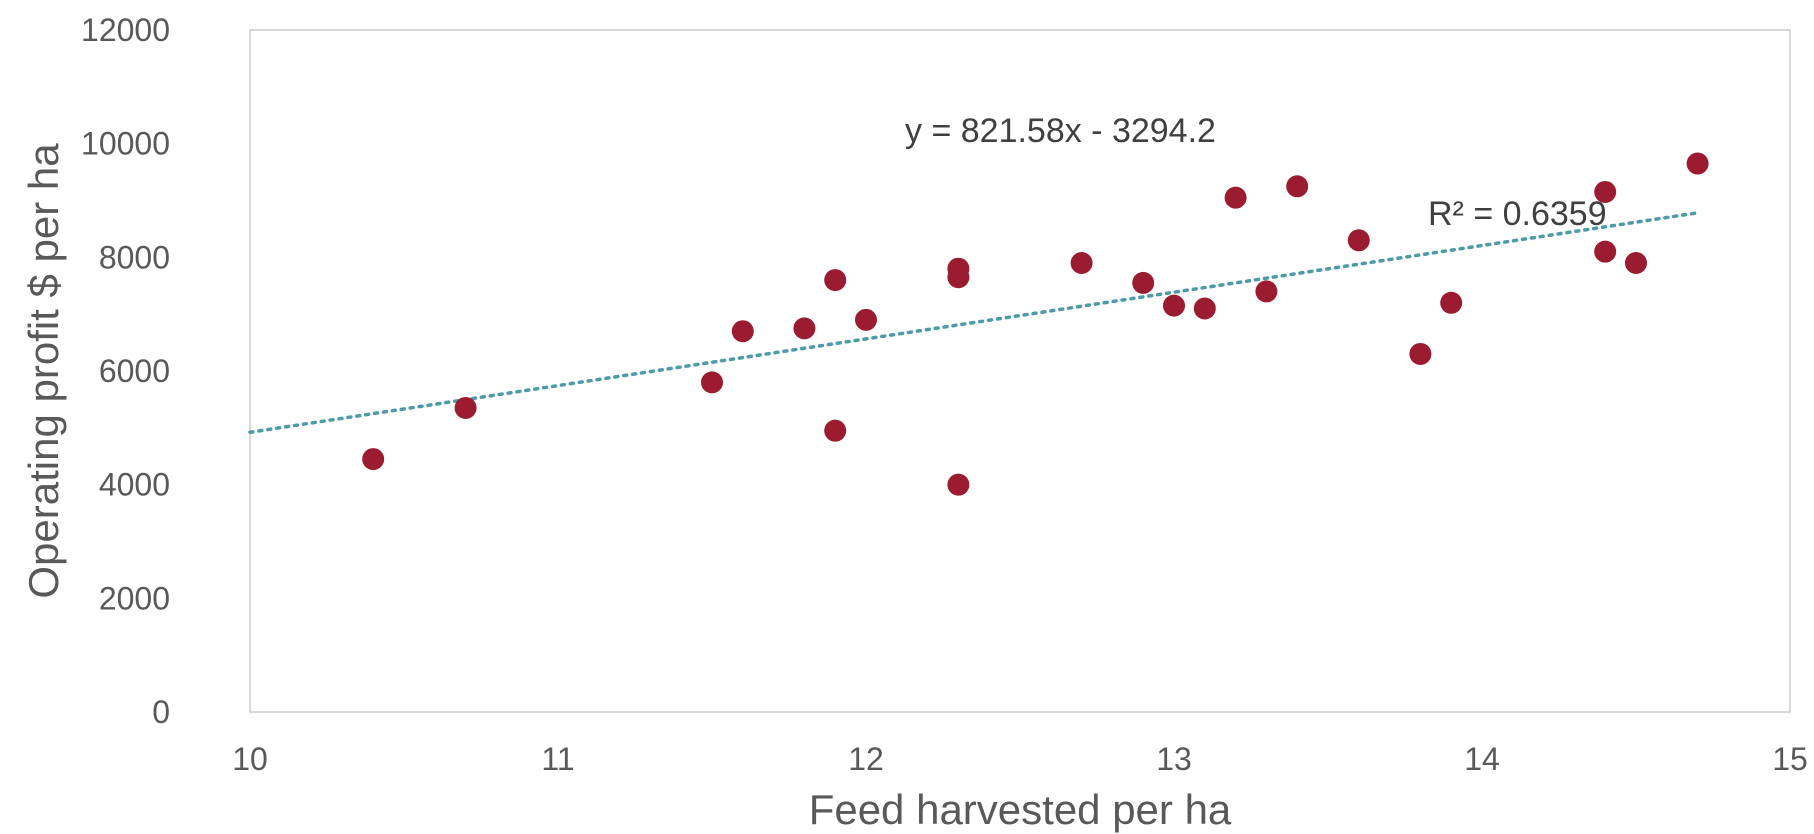 Image resolution: width=1814 pixels, height=834 pixels. What do you see at coordinates (134, 257) in the screenshot?
I see `y-tick-label: 8000` at bounding box center [134, 257].